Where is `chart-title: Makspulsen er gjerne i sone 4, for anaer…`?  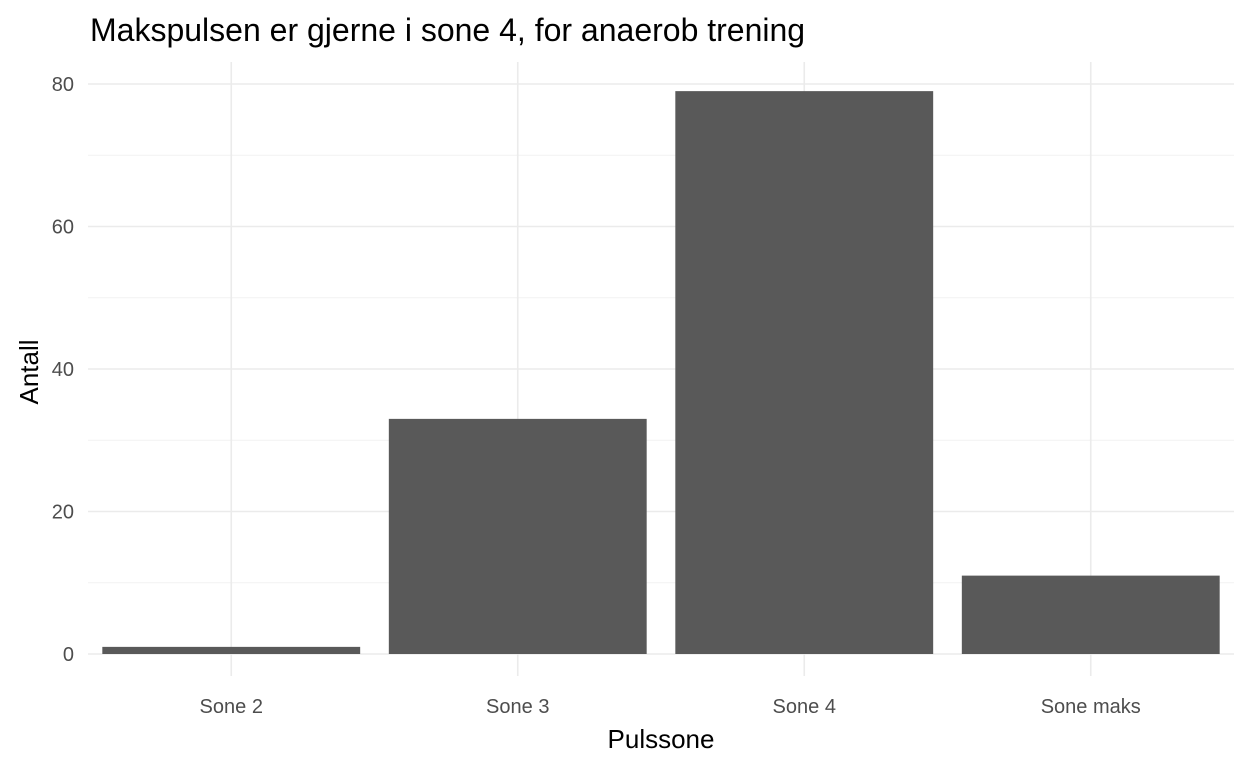
chart-title: Makspulsen er gjerne i sone 4, for anaer… is located at coordinates (447, 30).